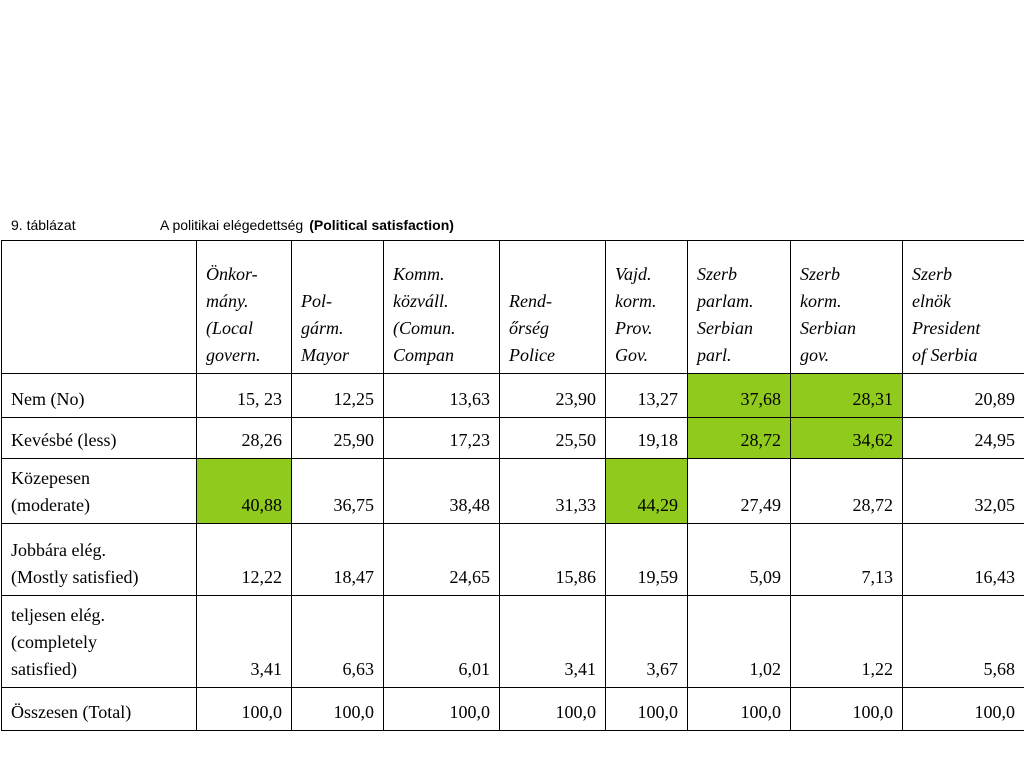 The image size is (1024, 768). Describe the element at coordinates (99, 709) in the screenshot. I see `row-label: Összesen (Total)` at that location.